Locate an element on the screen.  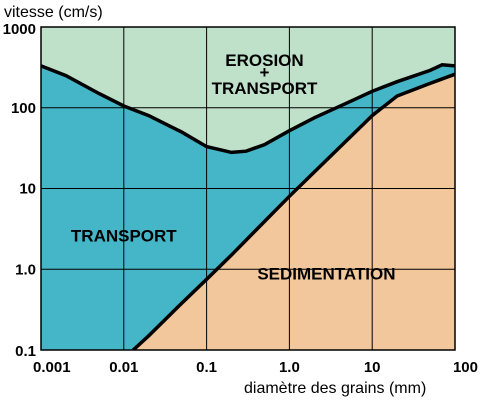
x-tick-labels: 0.001 0.01 0.1 1.0 10 100 is located at coordinates (255, 367).